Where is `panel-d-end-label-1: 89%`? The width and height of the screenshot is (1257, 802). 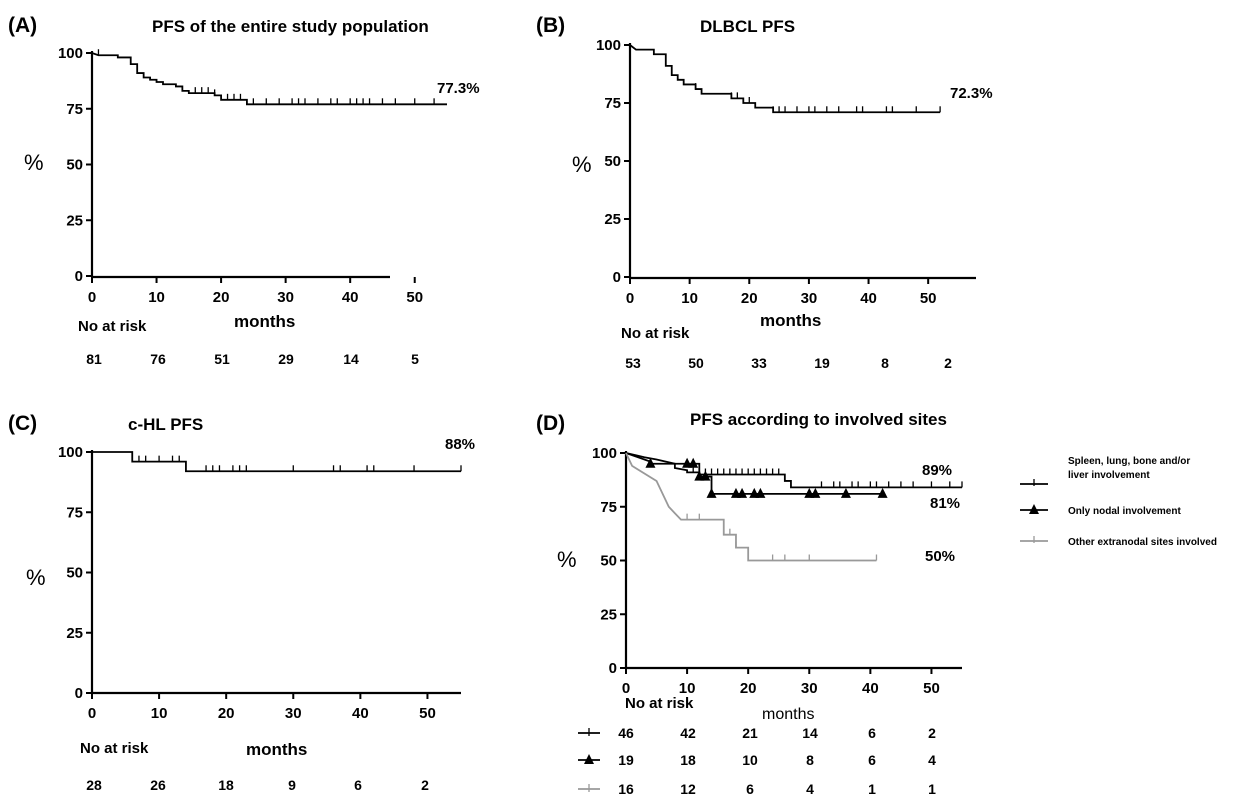 panel-d-end-label-1: 89% is located at coordinates (937, 470).